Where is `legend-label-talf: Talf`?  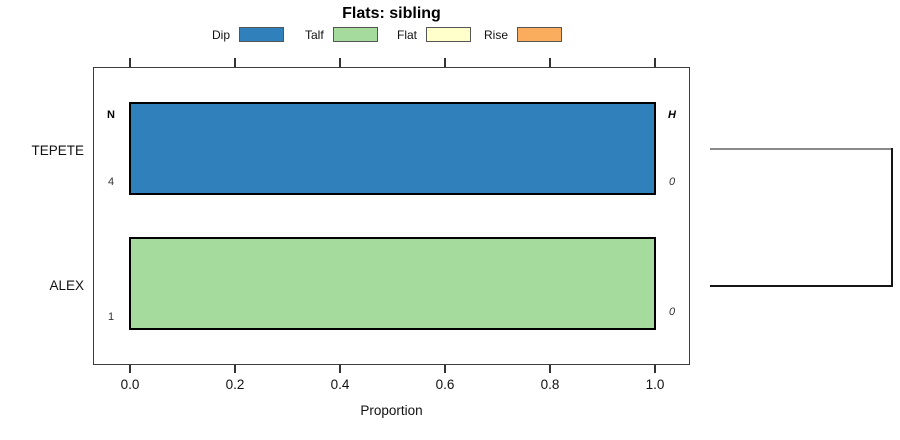
legend-label-talf: Talf is located at coordinates (314, 34).